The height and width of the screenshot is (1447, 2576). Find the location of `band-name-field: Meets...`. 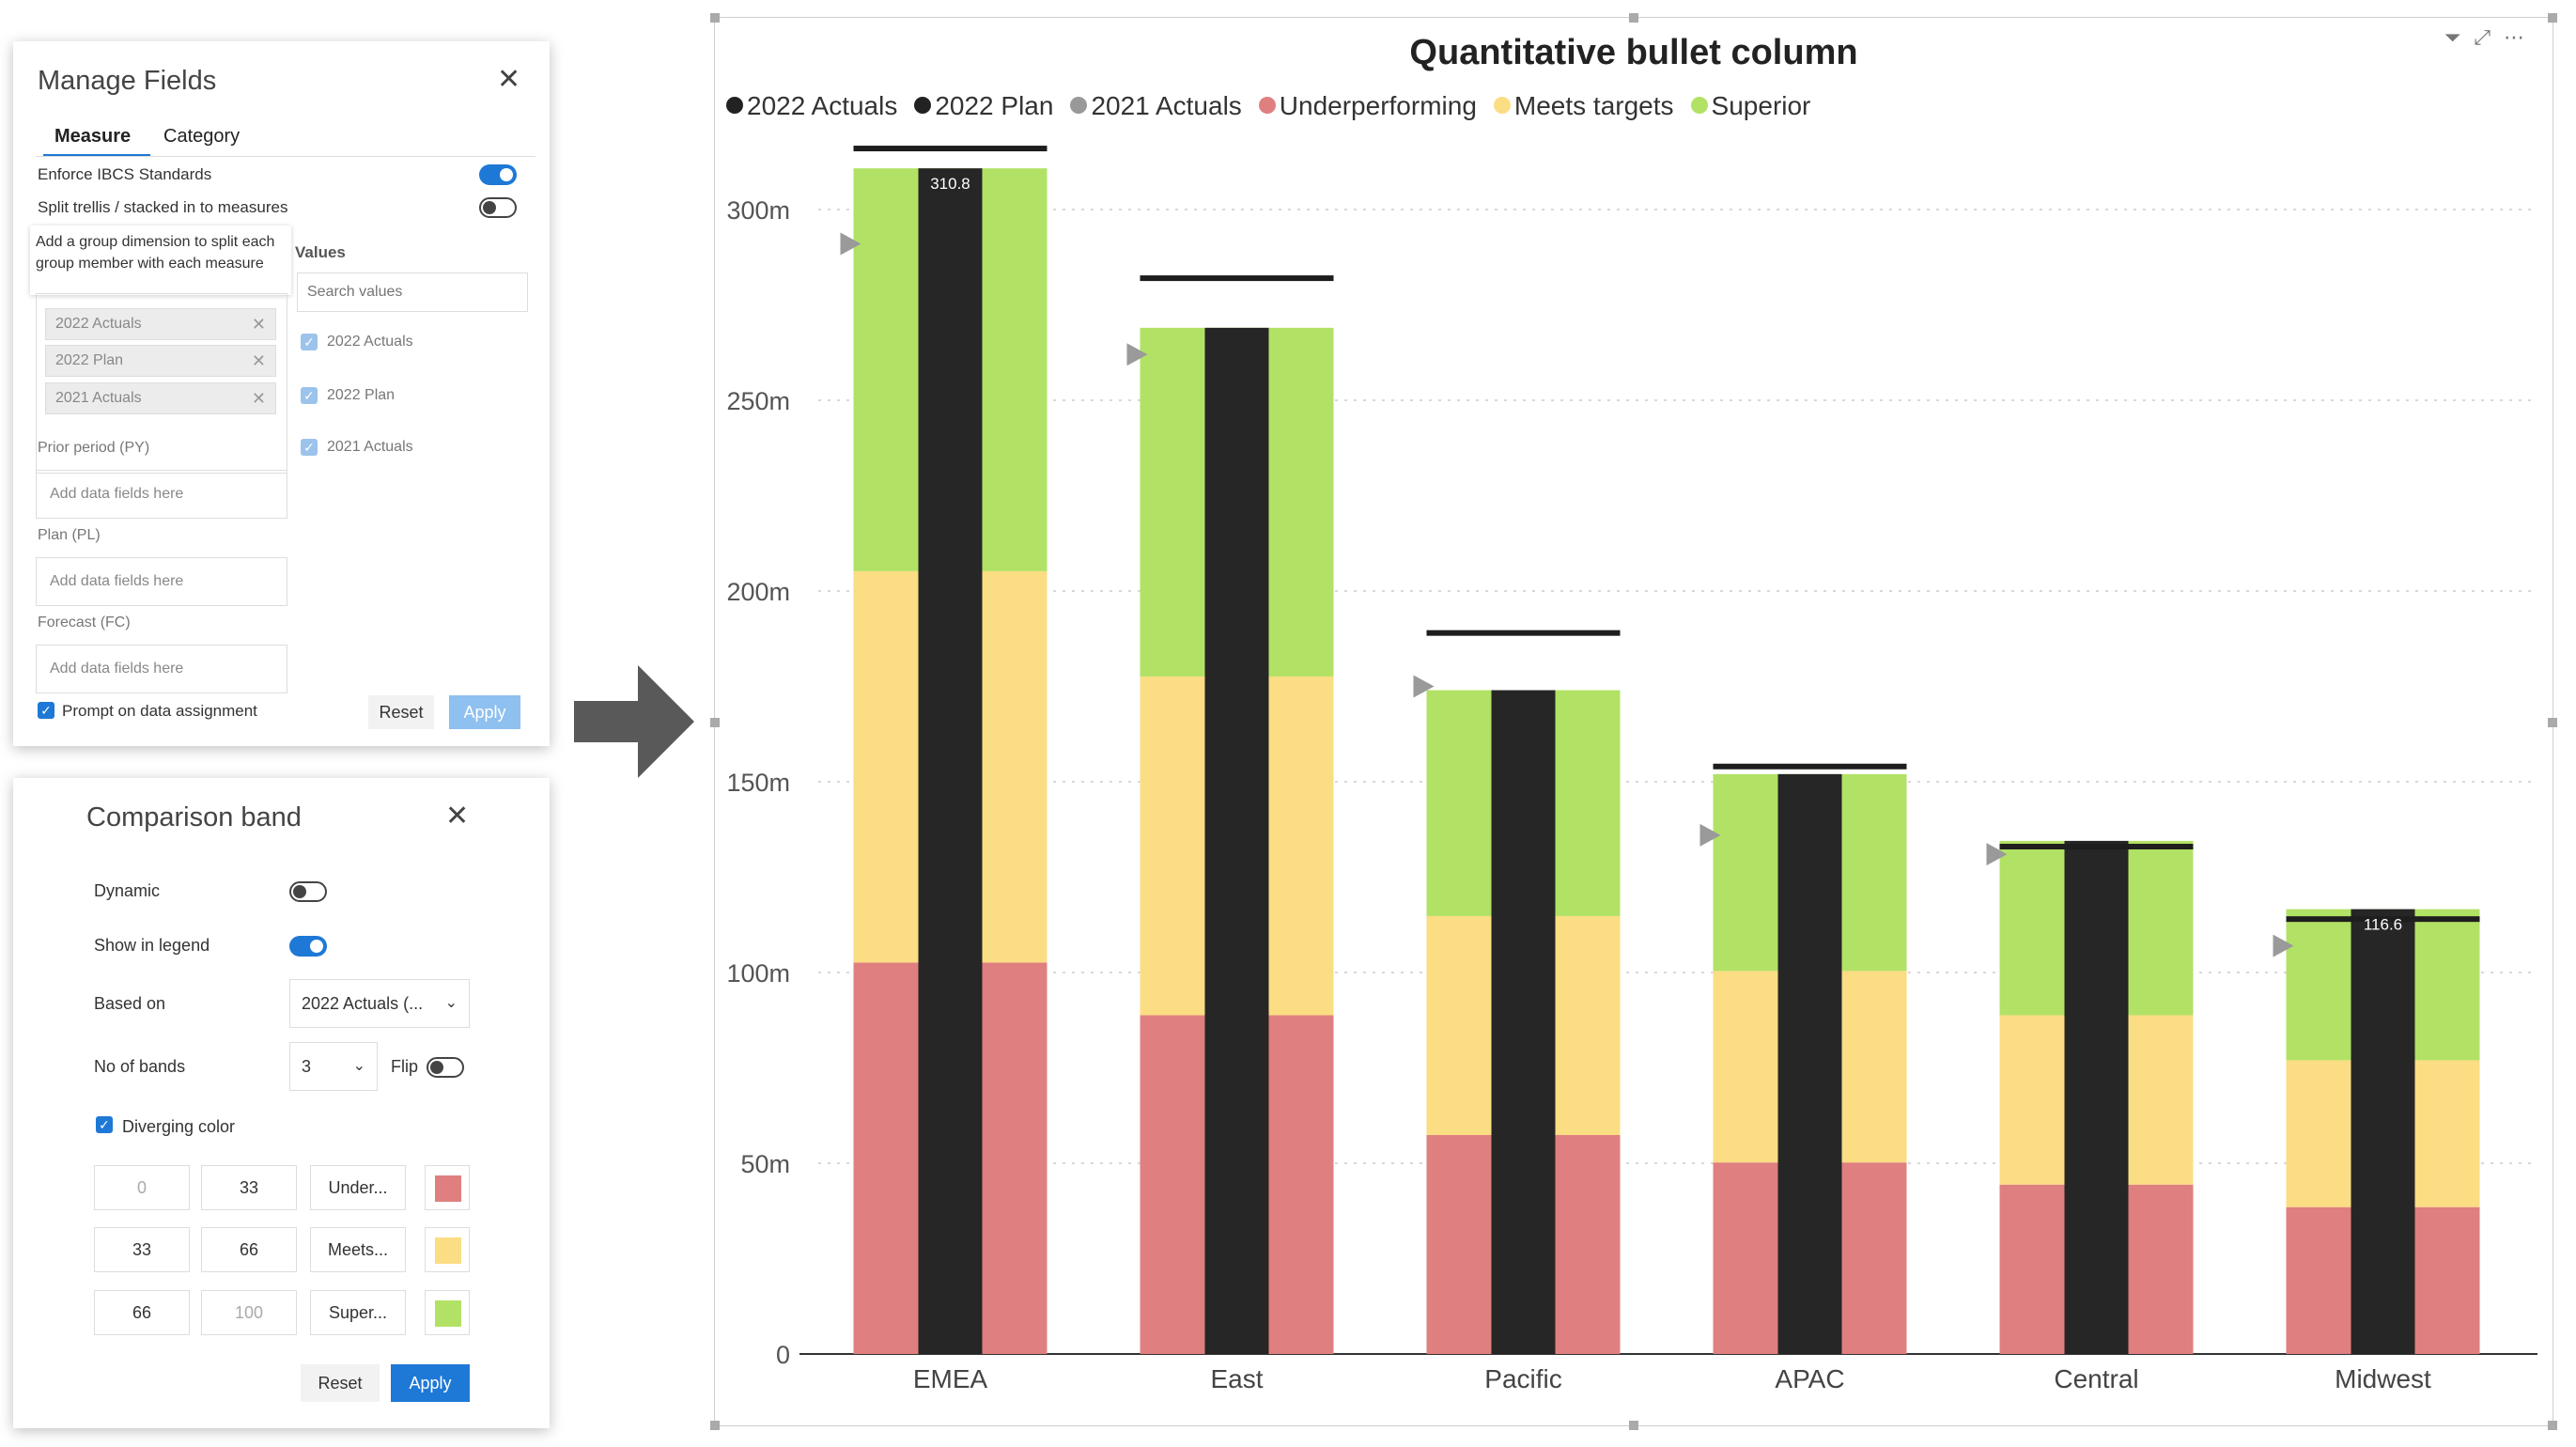

band-name-field: Meets... is located at coordinates (358, 1249).